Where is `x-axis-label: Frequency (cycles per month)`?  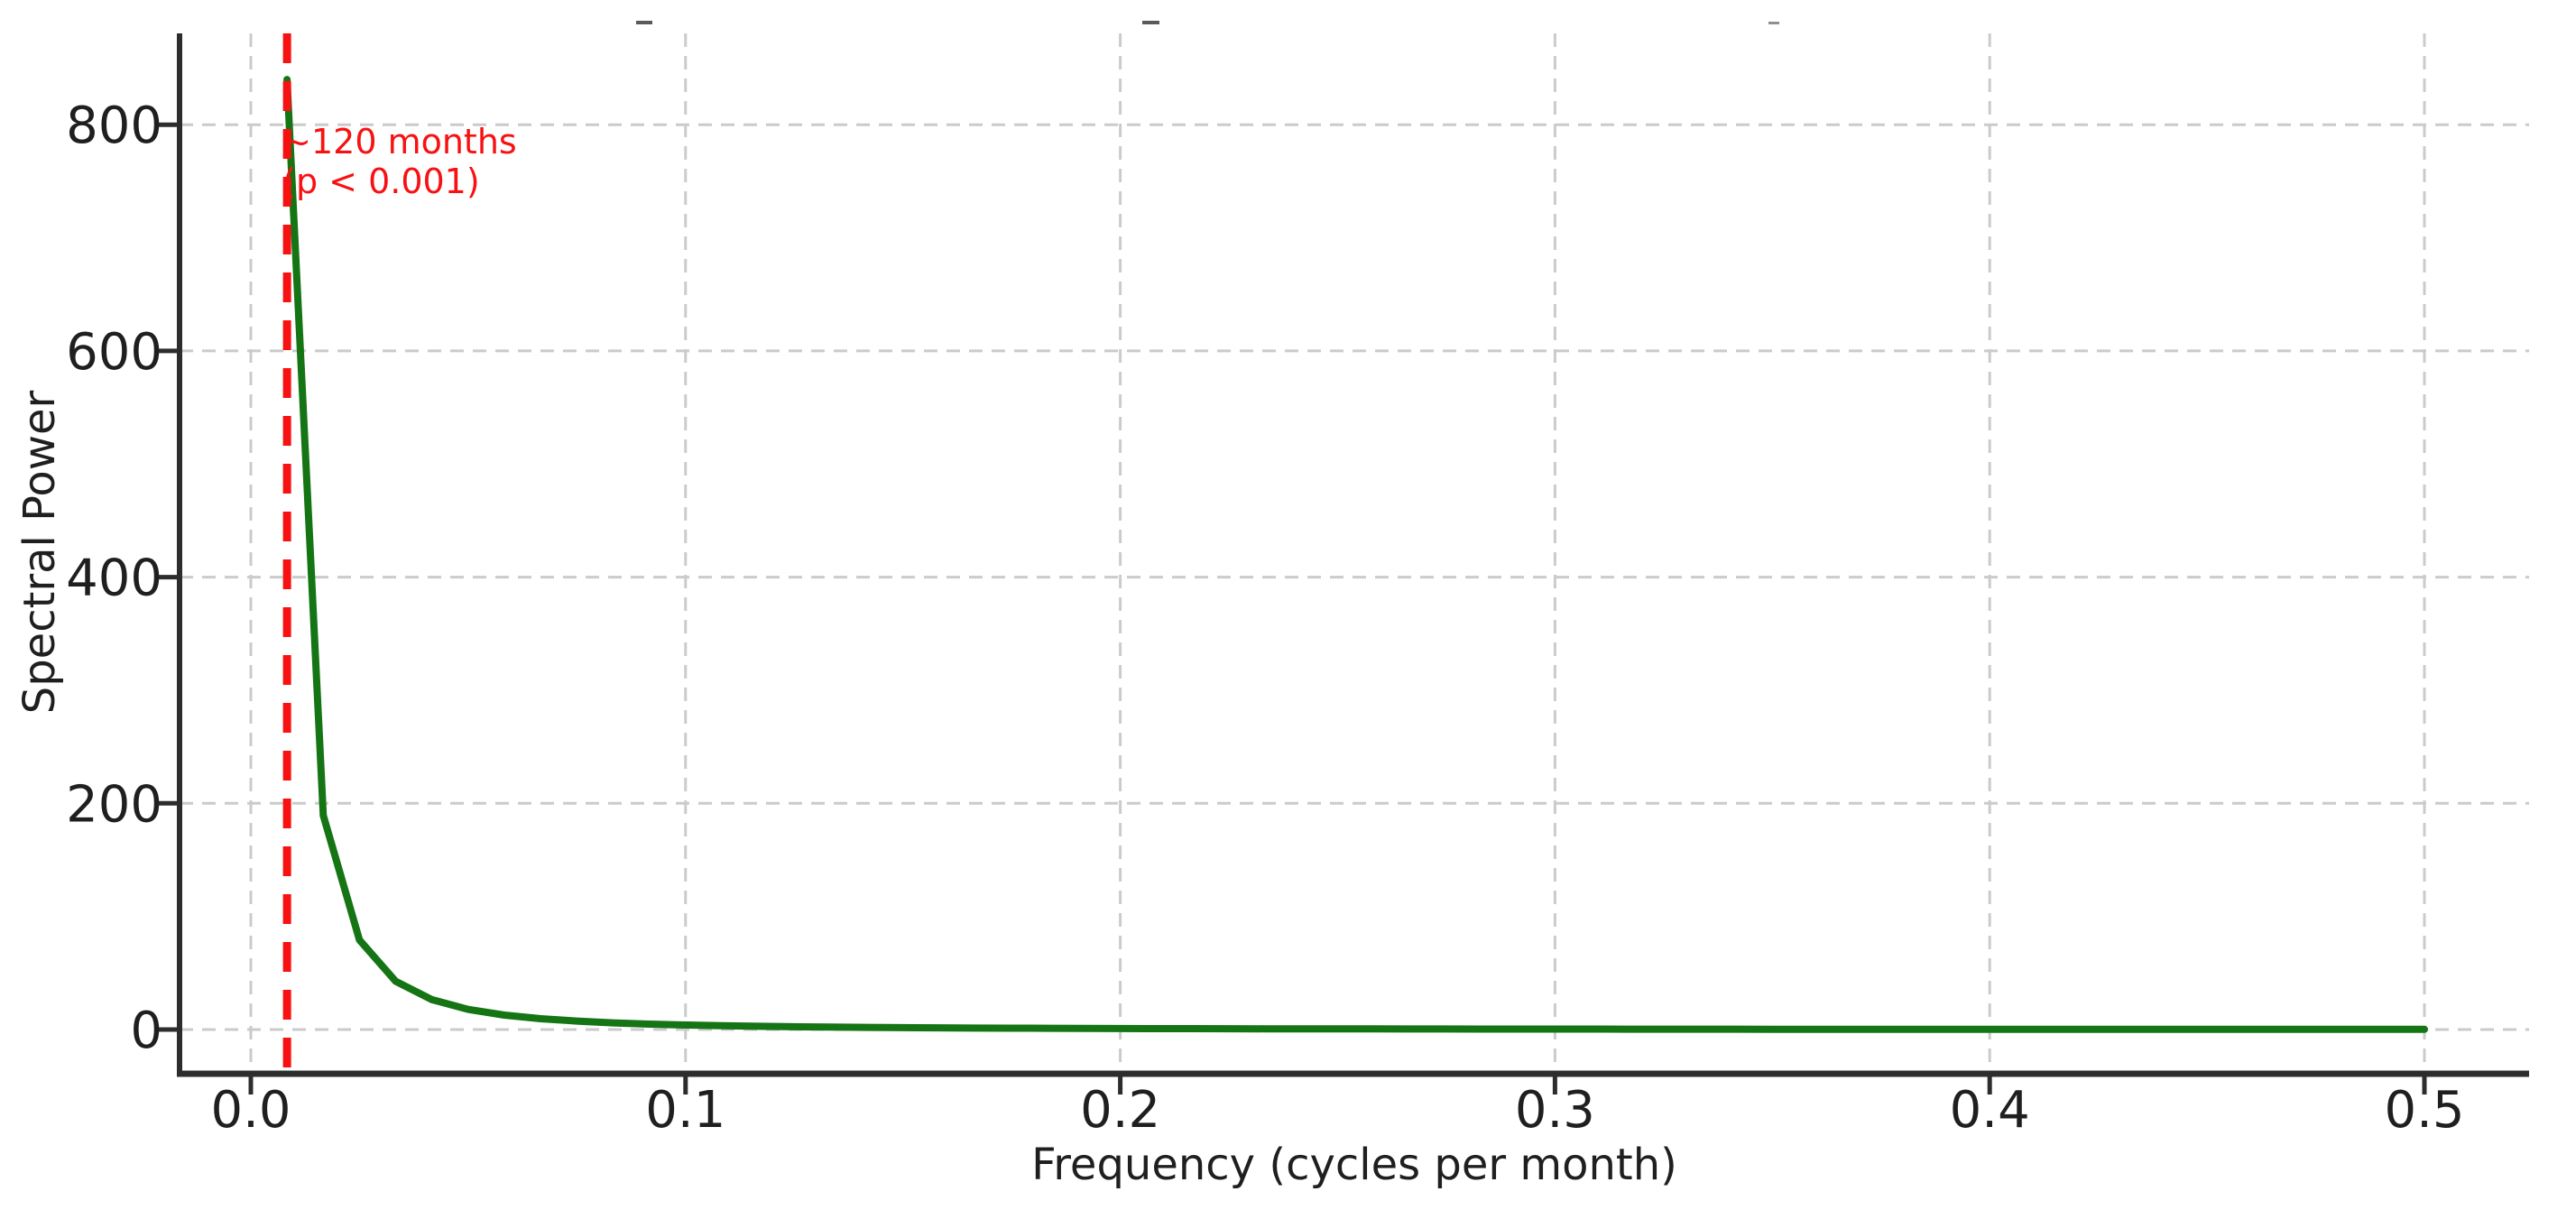
x-axis-label: Frequency (cycles per month) is located at coordinates (1354, 1165).